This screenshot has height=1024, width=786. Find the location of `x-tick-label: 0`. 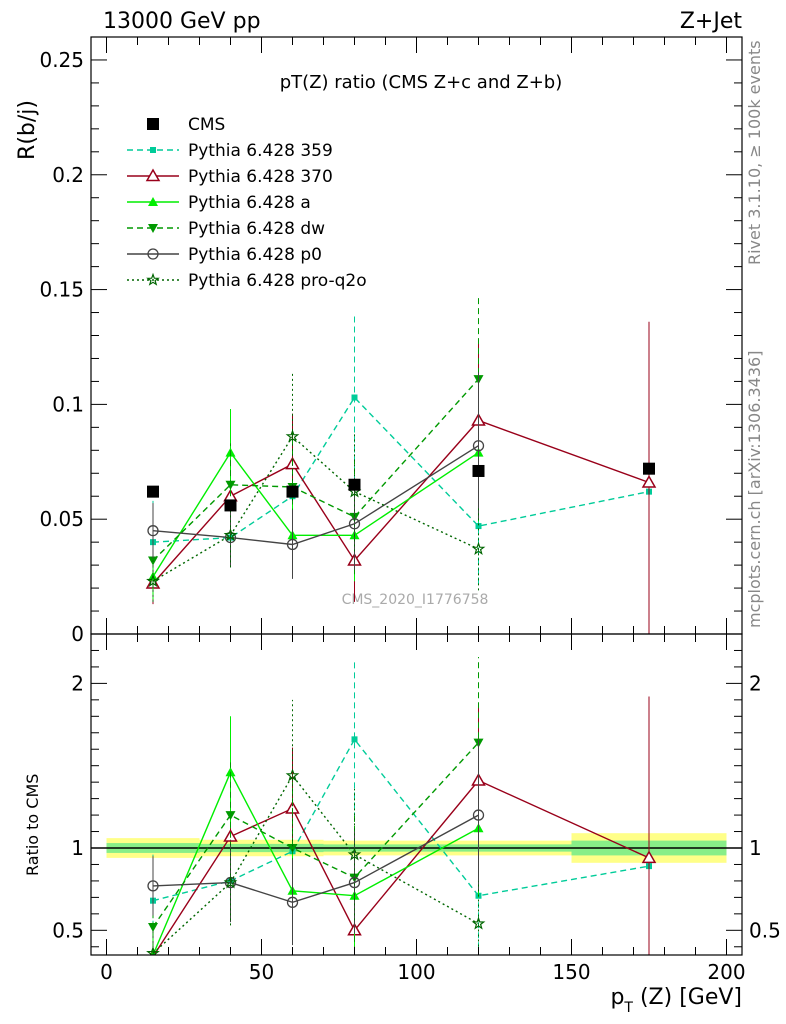

x-tick-label: 0 is located at coordinates (106, 972).